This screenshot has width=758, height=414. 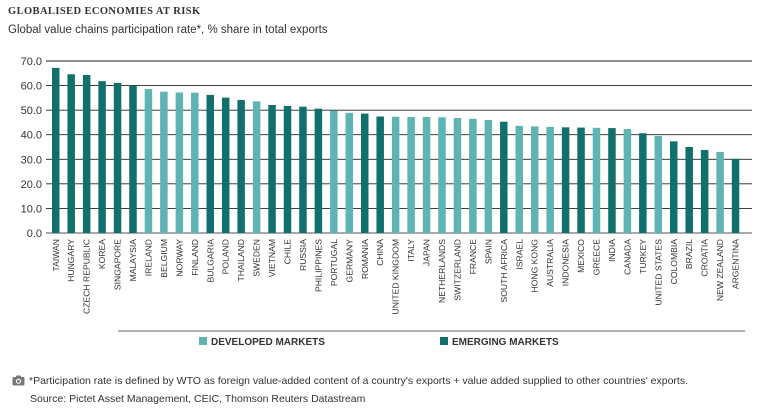 I want to click on x-tick-label: GERMANY, so click(x=349, y=261).